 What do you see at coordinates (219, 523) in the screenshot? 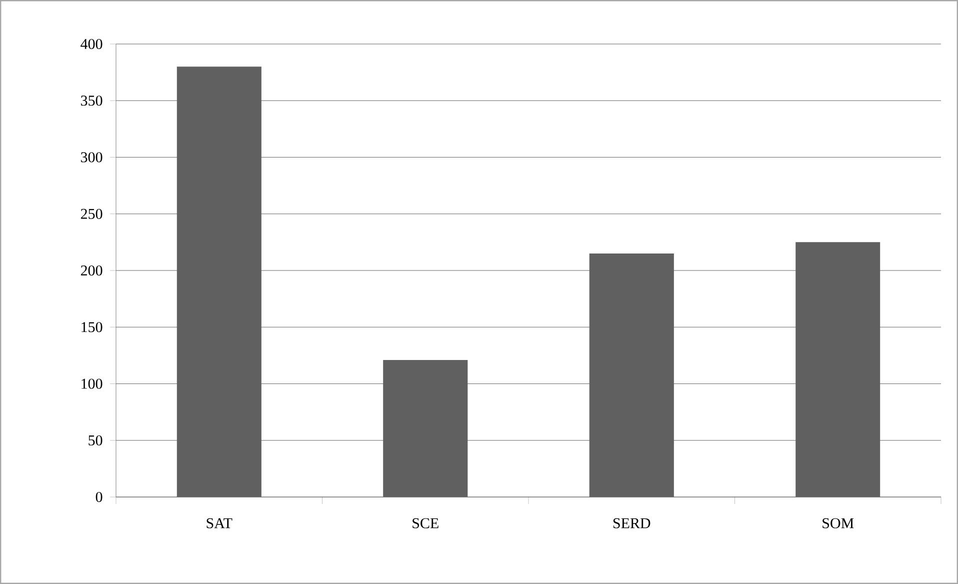
I see `x-tick-label: SAT` at bounding box center [219, 523].